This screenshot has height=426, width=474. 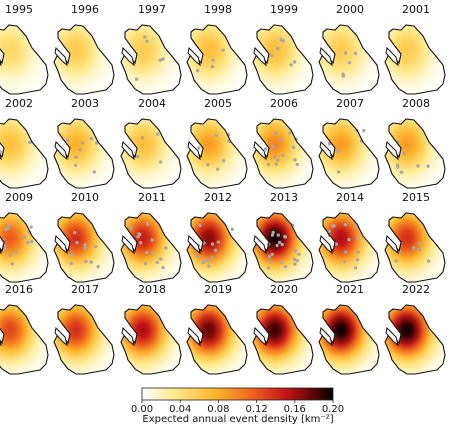 What do you see at coordinates (84, 59) in the screenshot?
I see `map-panel-1996` at bounding box center [84, 59].